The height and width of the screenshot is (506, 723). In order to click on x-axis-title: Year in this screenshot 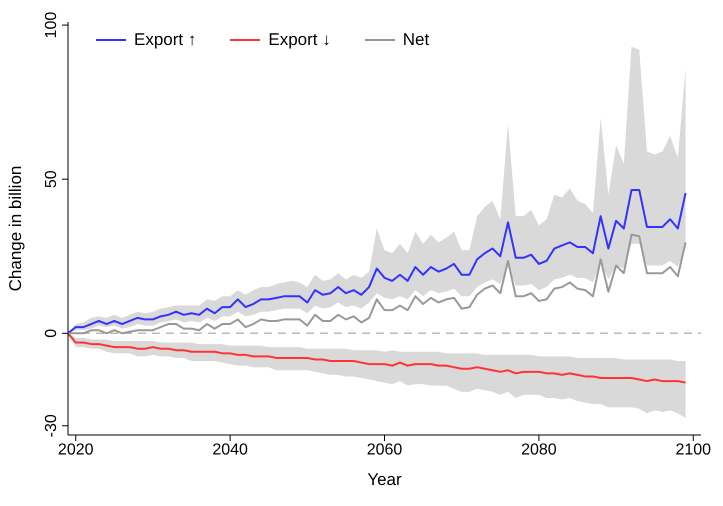, I will do `click(384, 479)`.